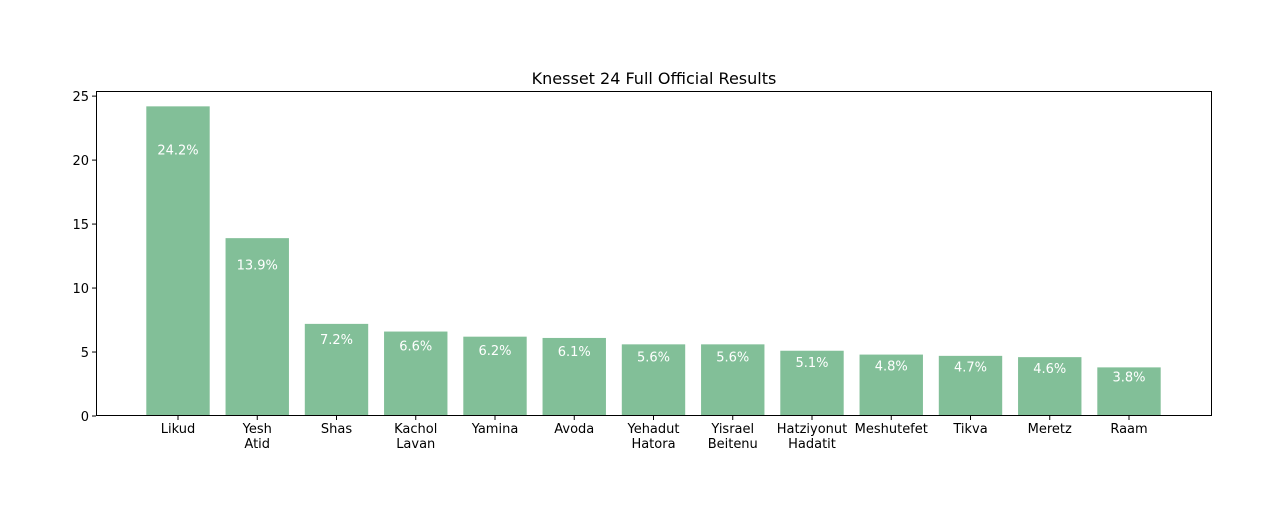 The image size is (1283, 523). What do you see at coordinates (1050, 429) in the screenshot?
I see `x-tick-label: Meretz` at bounding box center [1050, 429].